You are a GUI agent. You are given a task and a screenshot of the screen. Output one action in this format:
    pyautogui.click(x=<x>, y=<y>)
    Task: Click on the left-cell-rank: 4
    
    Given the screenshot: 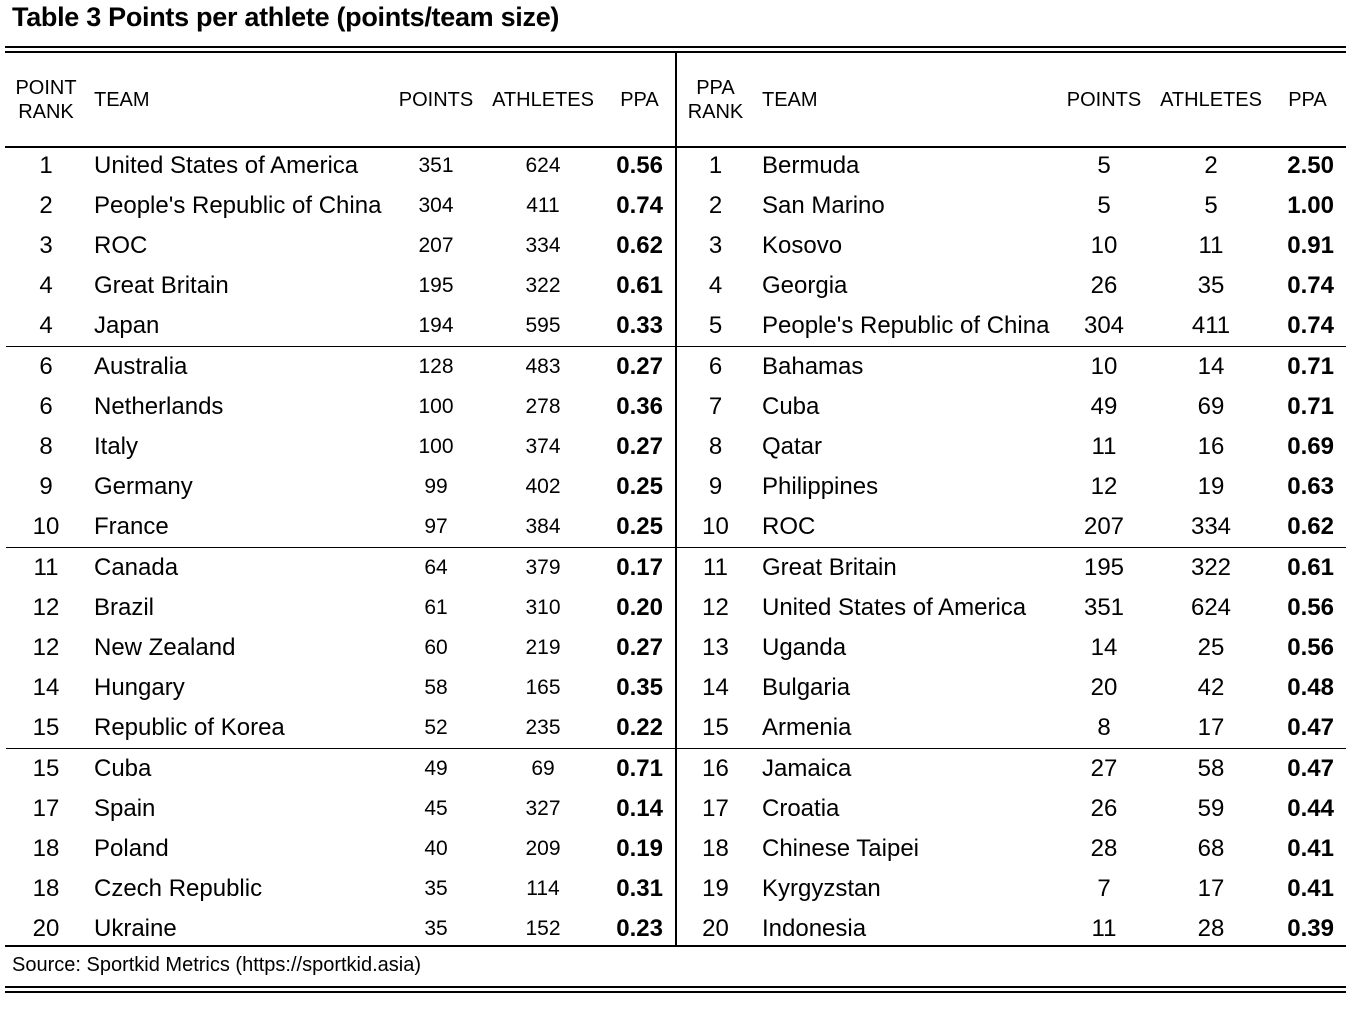 What is the action you would take?
    pyautogui.click(x=46, y=285)
    